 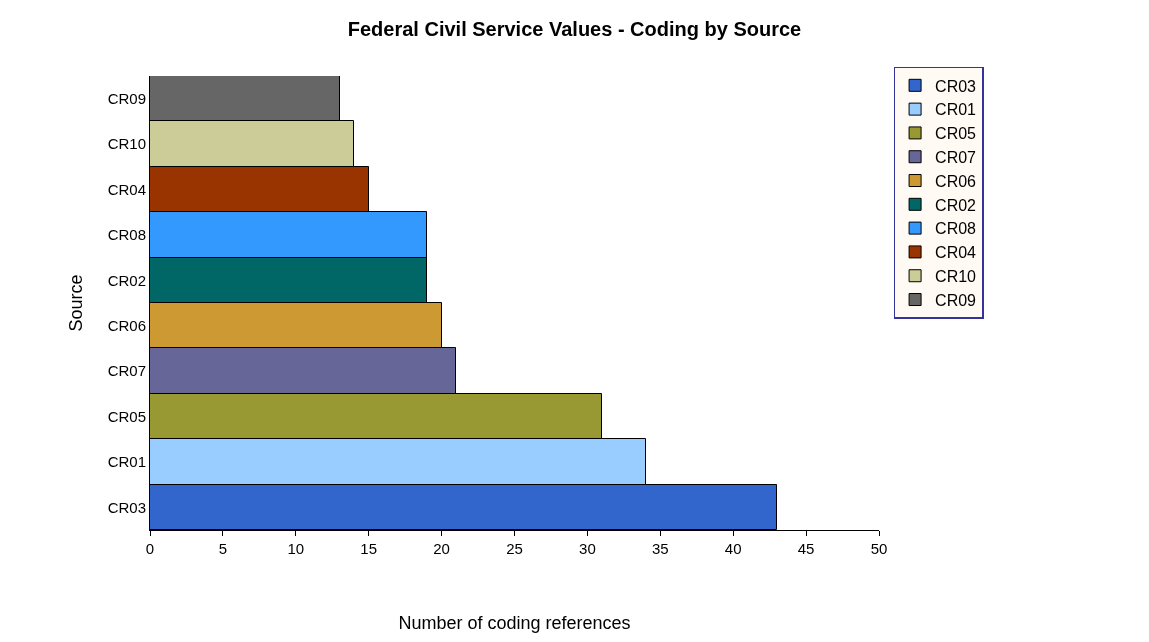 What do you see at coordinates (126, 462) in the screenshot?
I see `y-tick-label: CR01` at bounding box center [126, 462].